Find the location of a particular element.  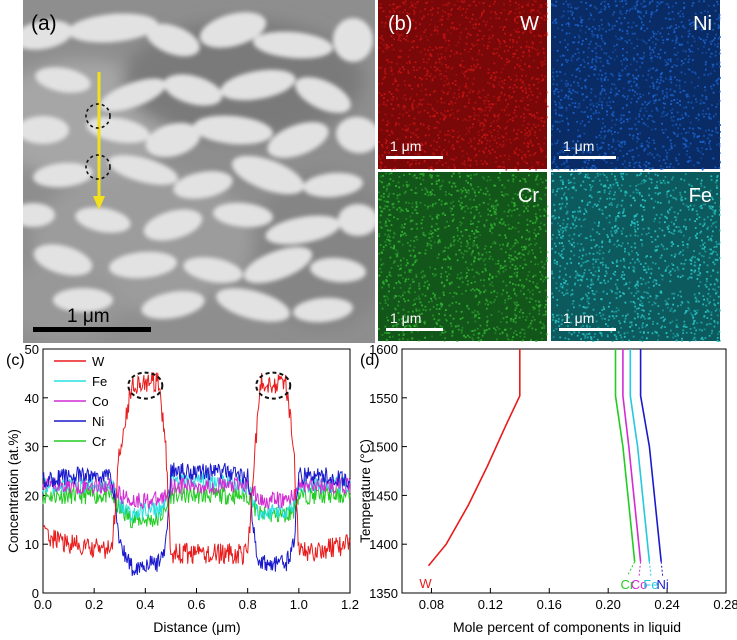

eds-map-ni: Ni 1 μm is located at coordinates (636, 85).